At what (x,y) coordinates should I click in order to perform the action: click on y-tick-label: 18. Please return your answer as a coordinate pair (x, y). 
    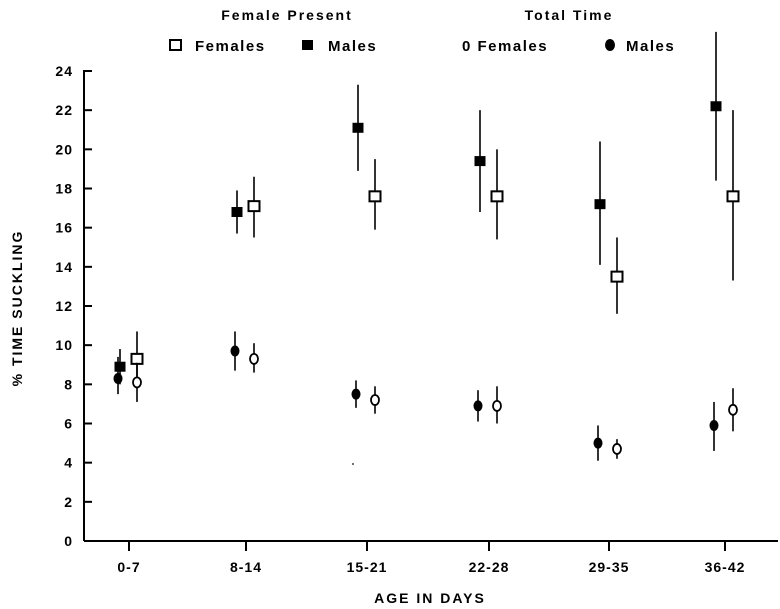
    Looking at the image, I should click on (64, 189).